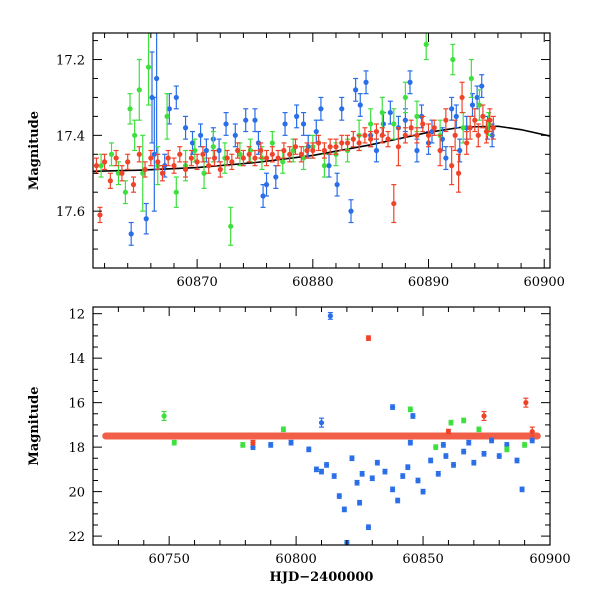  I want to click on y-axis-label: Magnitude, so click(34, 150).